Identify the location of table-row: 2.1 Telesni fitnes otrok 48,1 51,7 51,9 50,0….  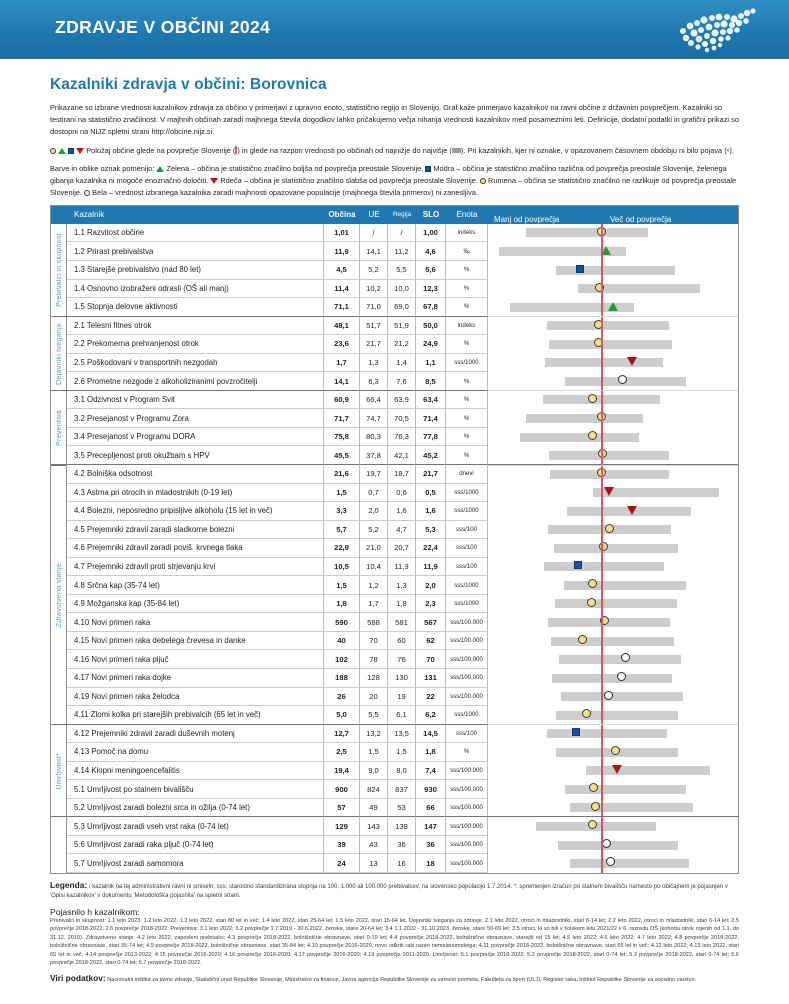
(394, 326).